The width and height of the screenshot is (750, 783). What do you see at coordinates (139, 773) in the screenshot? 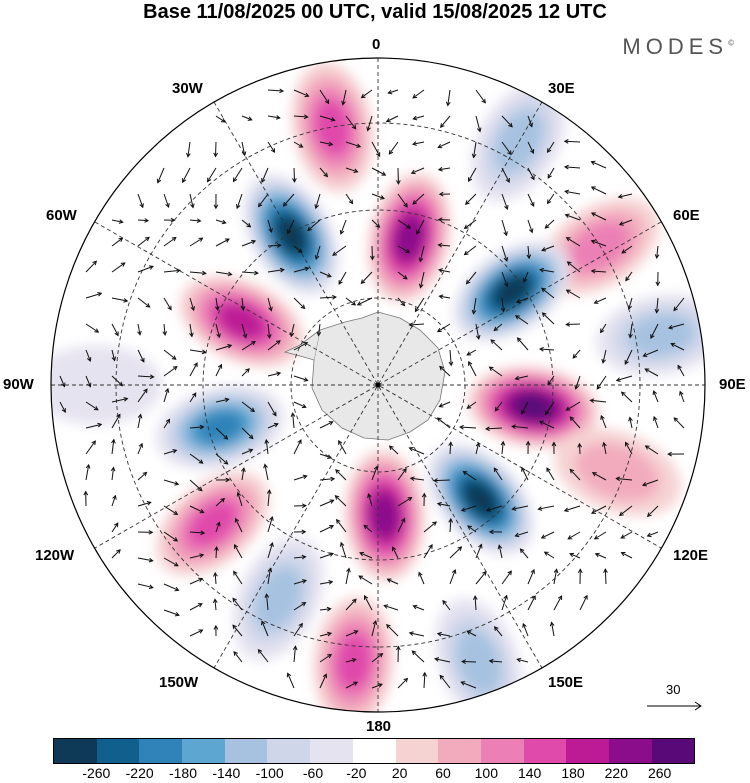
I see `colorbar-tick-label: -220` at bounding box center [139, 773].